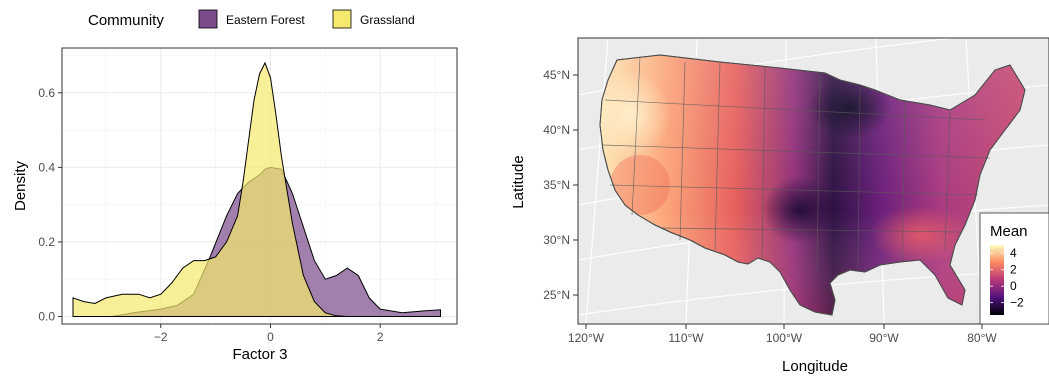  Describe the element at coordinates (1007, 278) in the screenshot. I see `colorbar-ticks: 4 2 0 −2` at that location.